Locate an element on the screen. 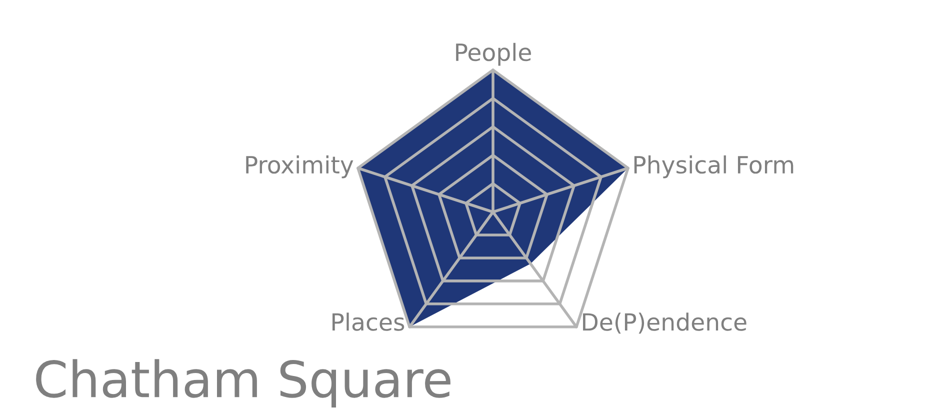  spoke-label: Places is located at coordinates (368, 321).